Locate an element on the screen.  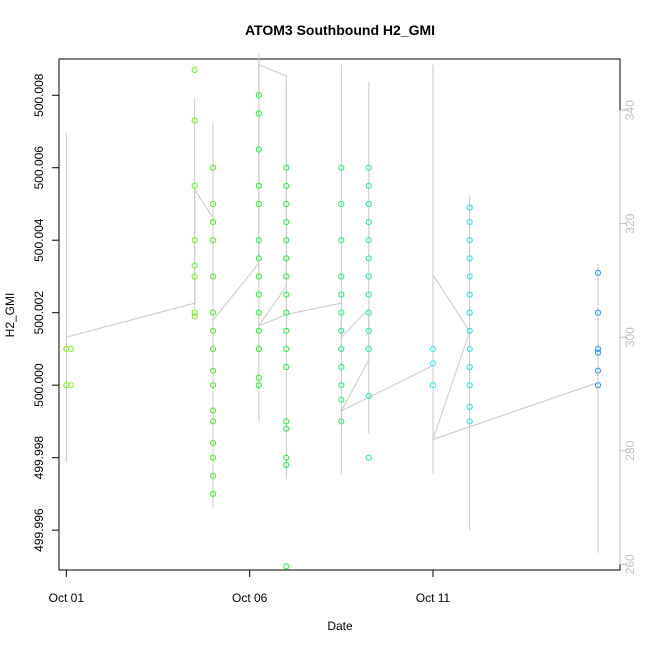
x-tick-label: Oct 01 is located at coordinates (67, 598).